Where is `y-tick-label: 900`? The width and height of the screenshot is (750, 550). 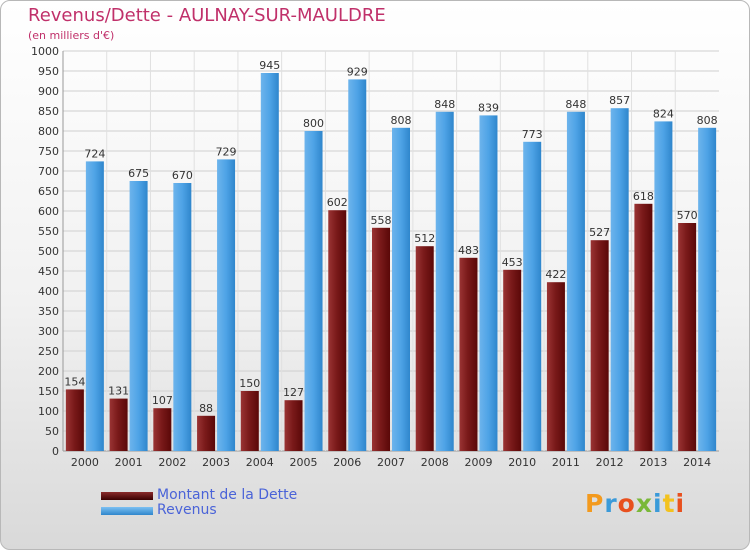
y-tick-label: 900 is located at coordinates (48, 91).